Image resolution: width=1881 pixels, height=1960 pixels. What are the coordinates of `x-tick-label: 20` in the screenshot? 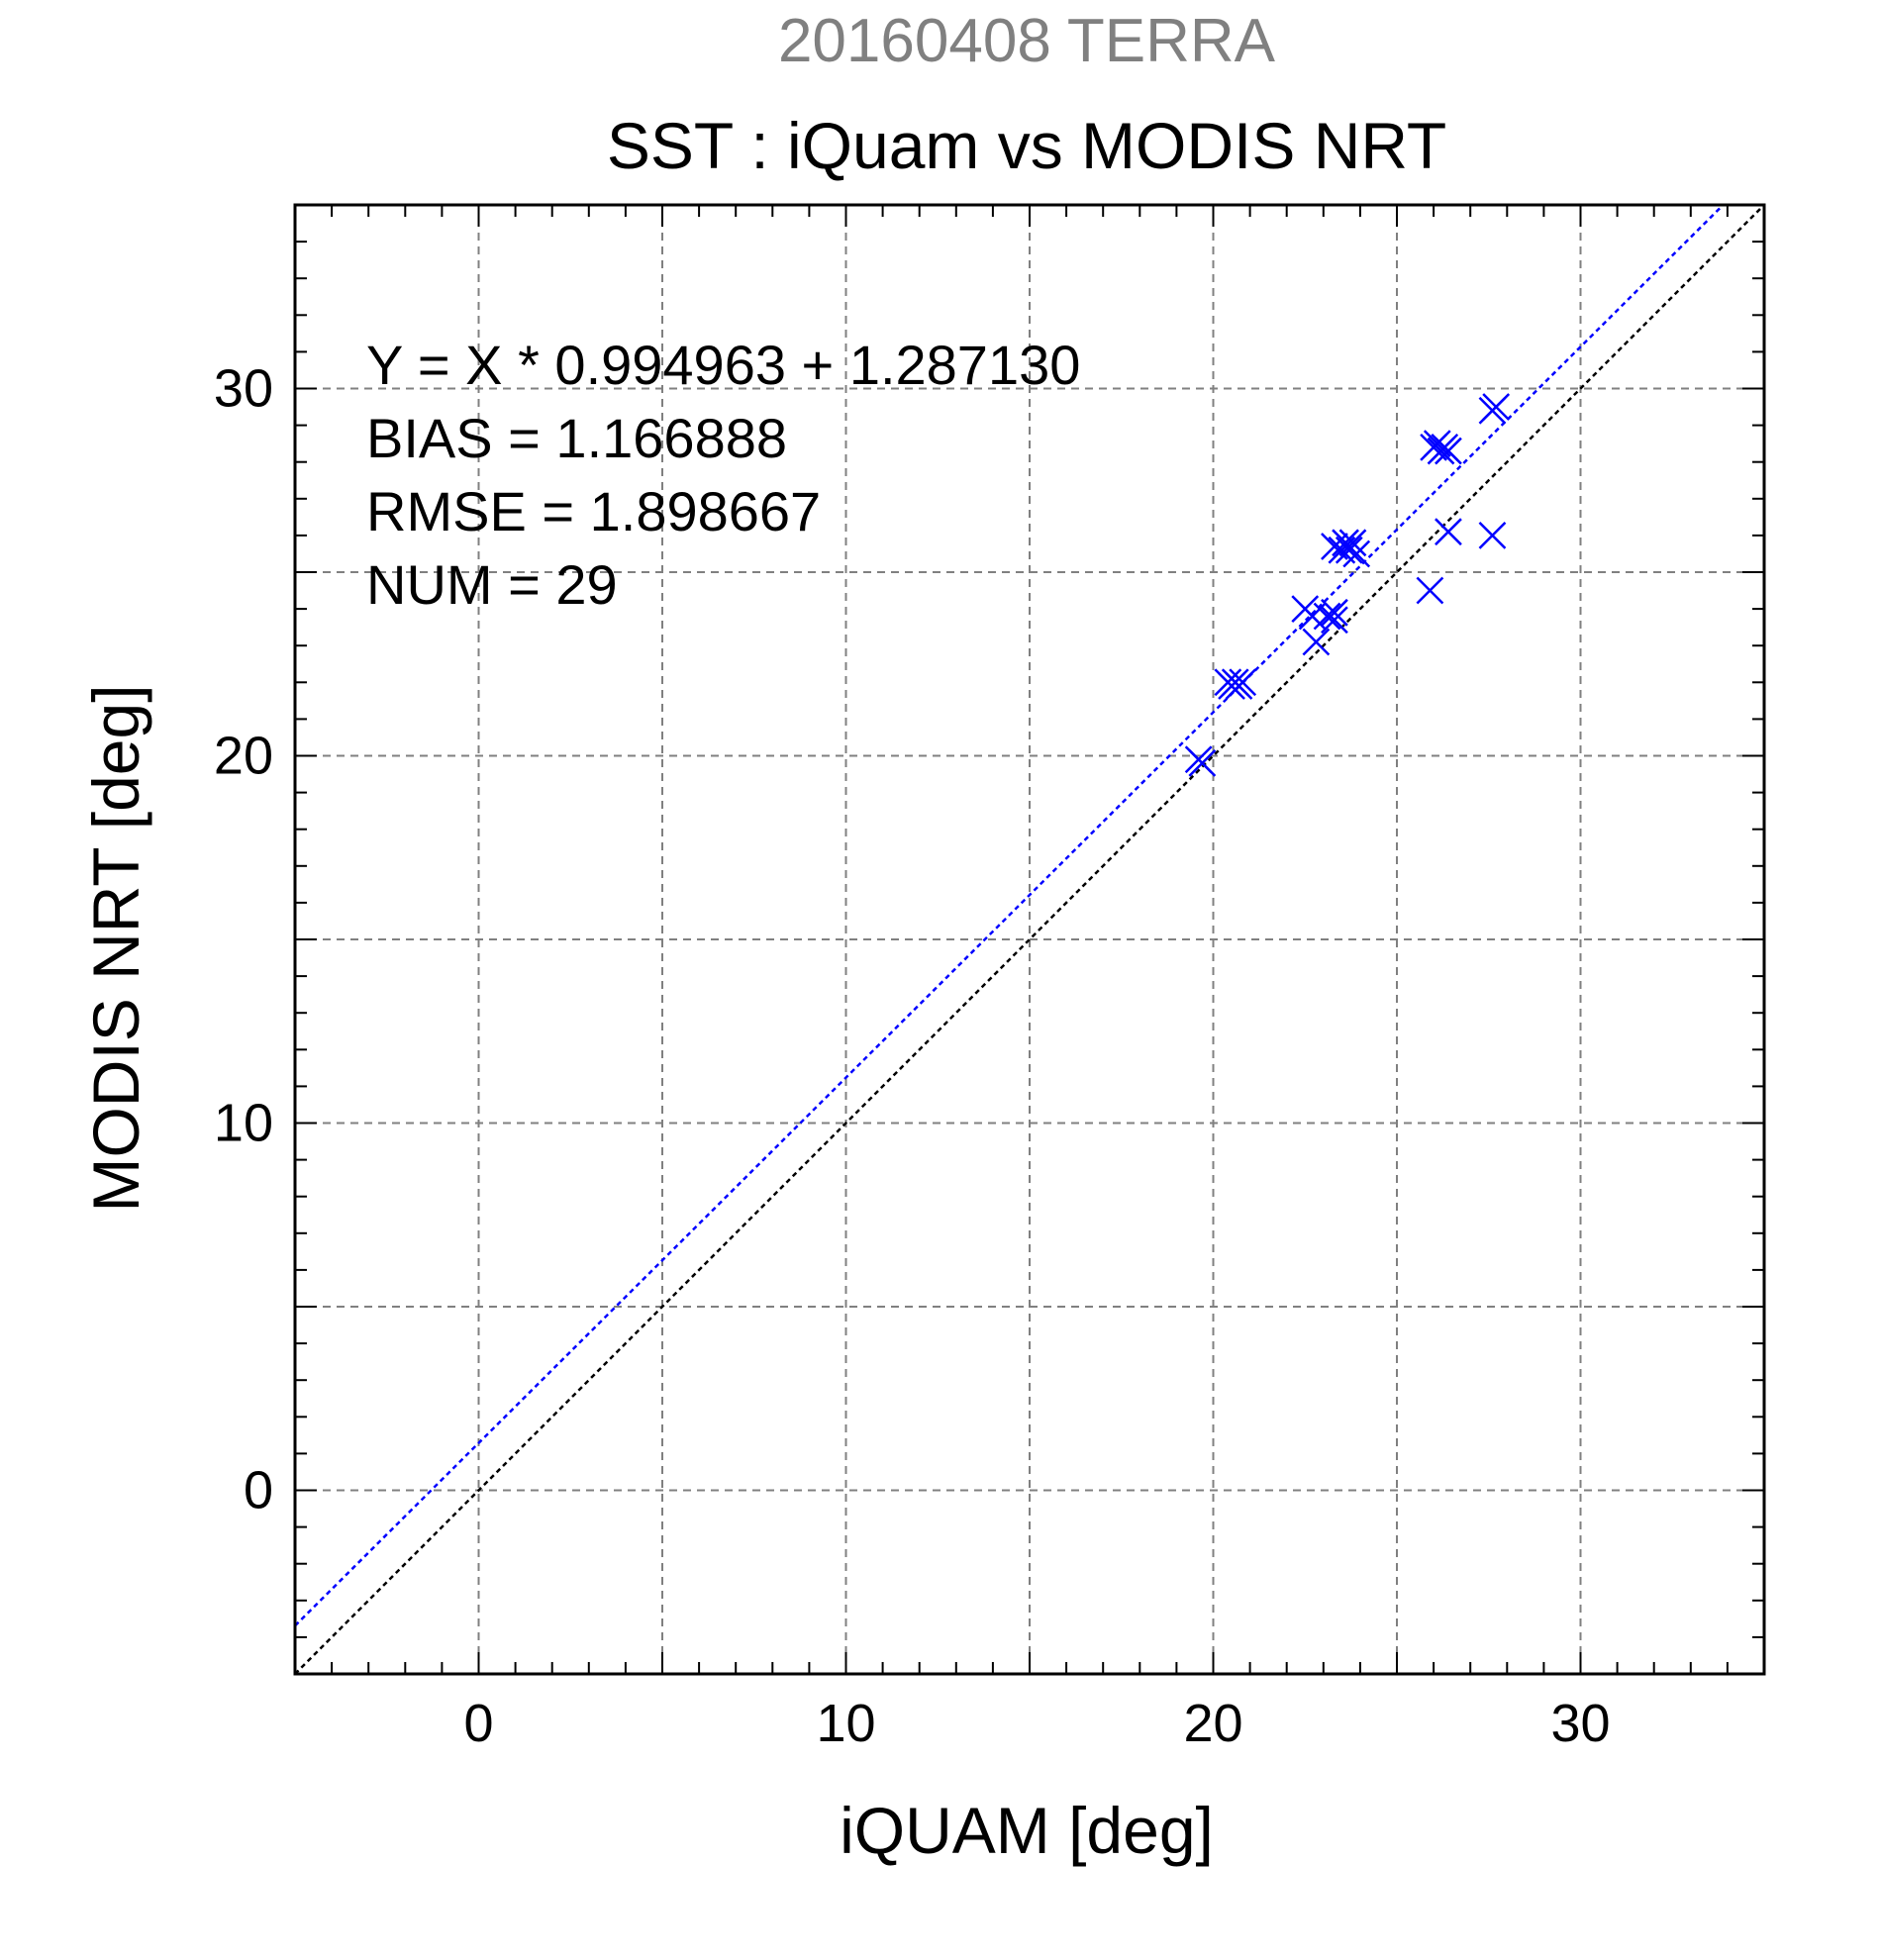 It's located at (1212, 1723).